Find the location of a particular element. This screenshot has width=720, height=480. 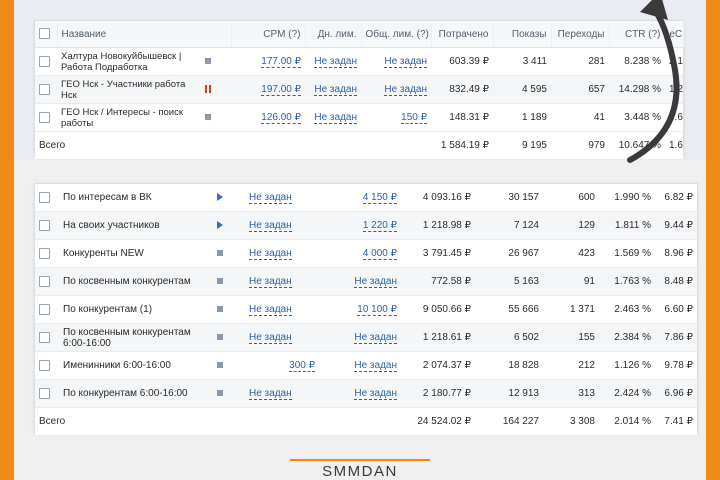

cpm-value: 197.00 ₽ is located at coordinates (281, 90).